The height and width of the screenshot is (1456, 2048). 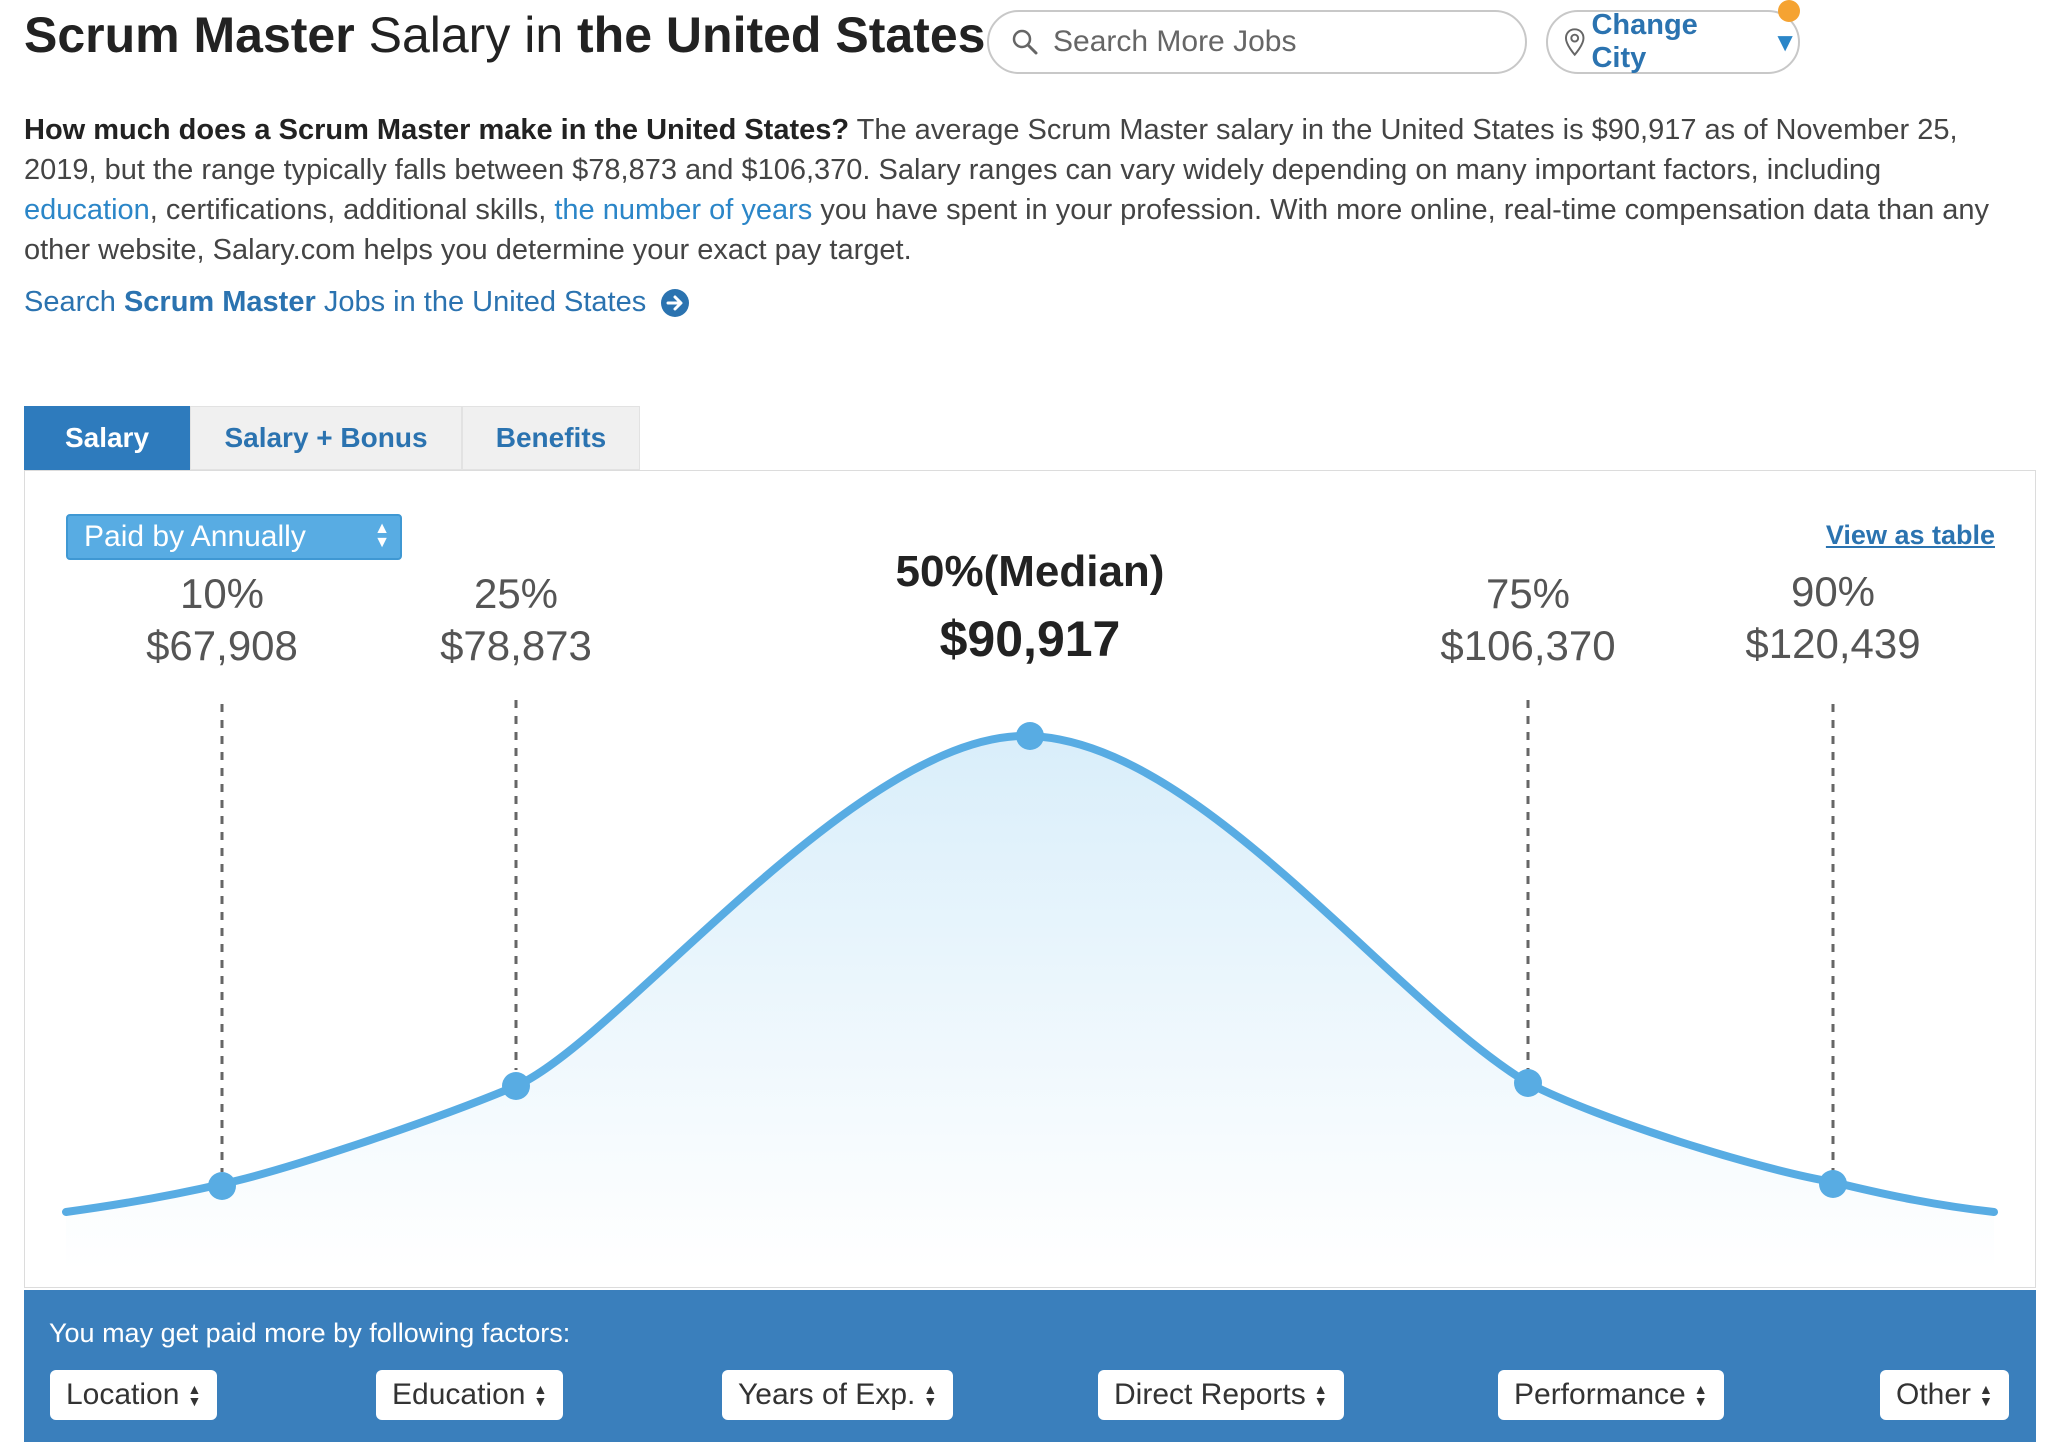 I want to click on tab-salary-bonus: Salary + Bonus, so click(x=326, y=438).